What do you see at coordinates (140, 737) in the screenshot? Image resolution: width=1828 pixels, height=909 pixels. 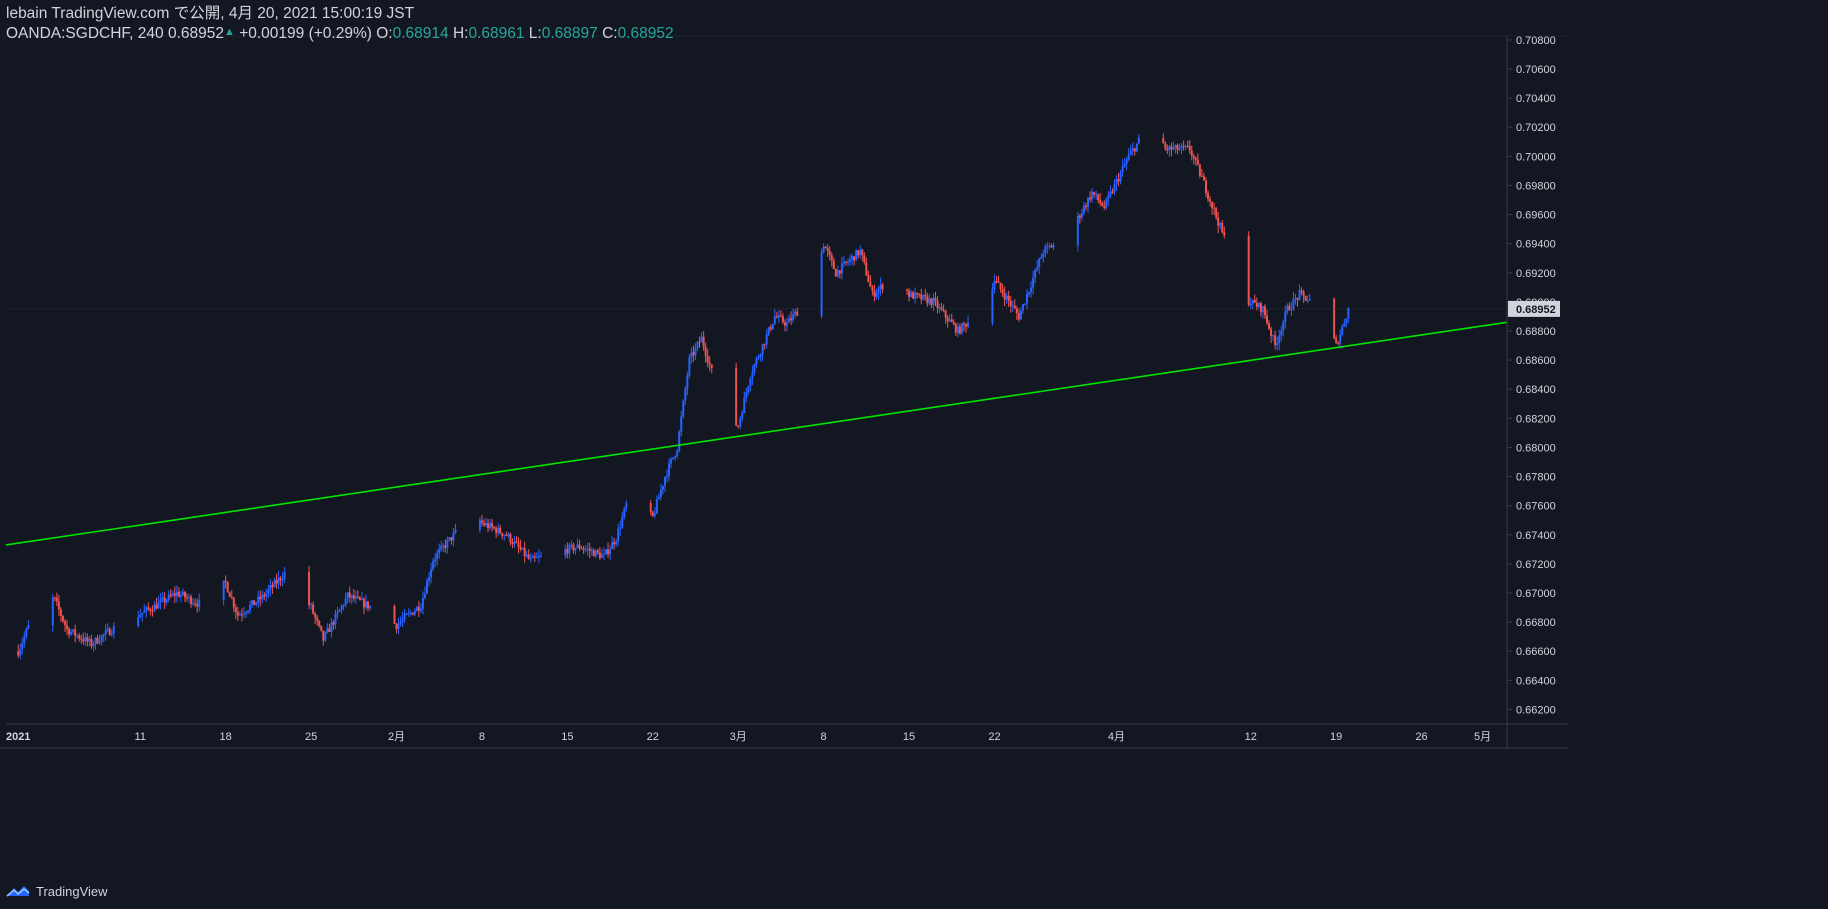 I see `x-tick-label: 11` at bounding box center [140, 737].